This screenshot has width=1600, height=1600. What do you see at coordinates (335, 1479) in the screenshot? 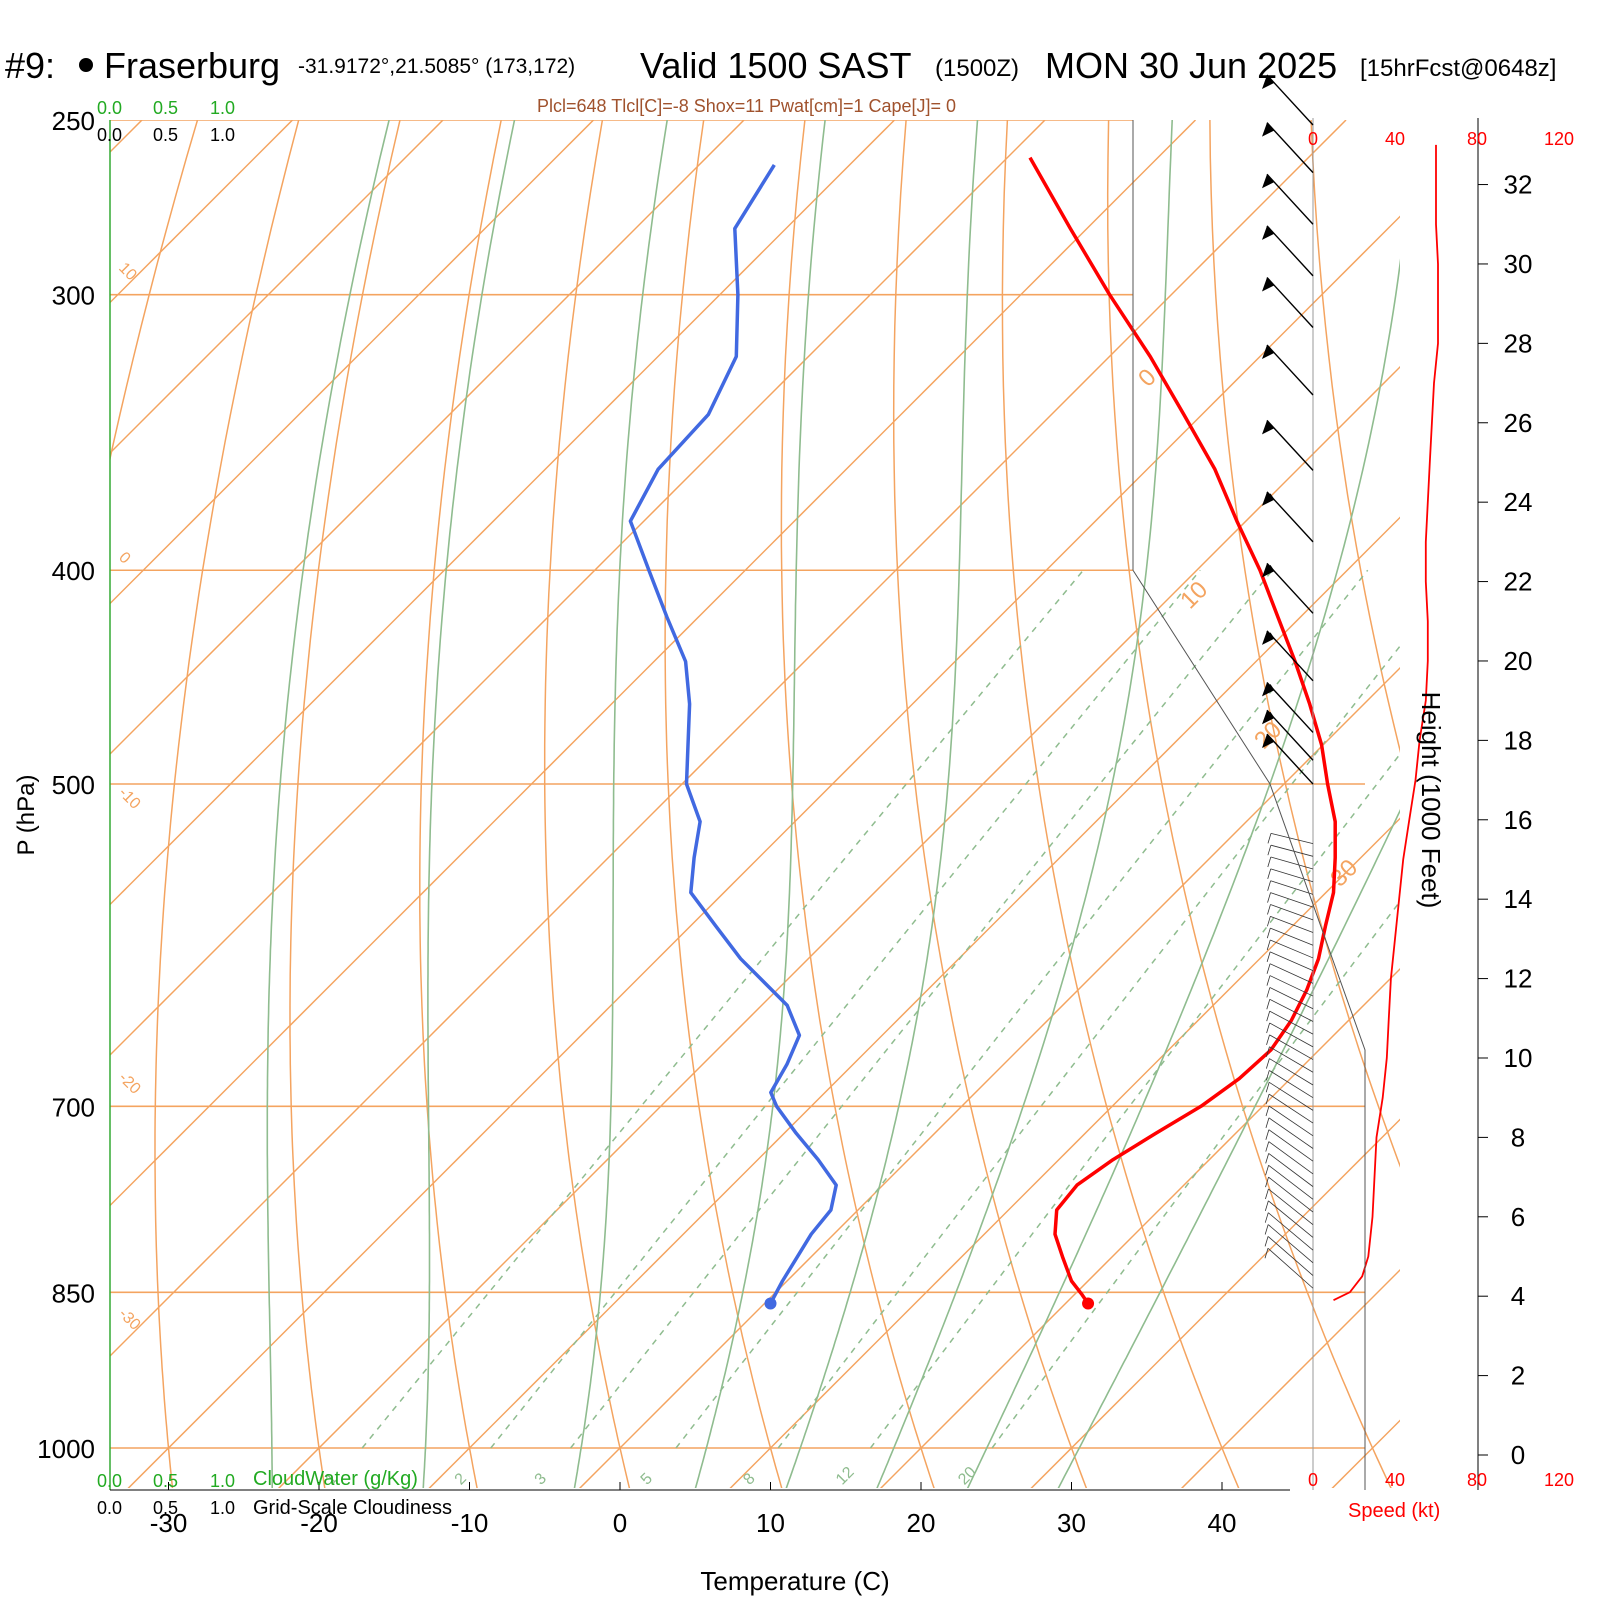
I see `cloudwater-label: CloudWater (g/Kg)` at bounding box center [335, 1479].